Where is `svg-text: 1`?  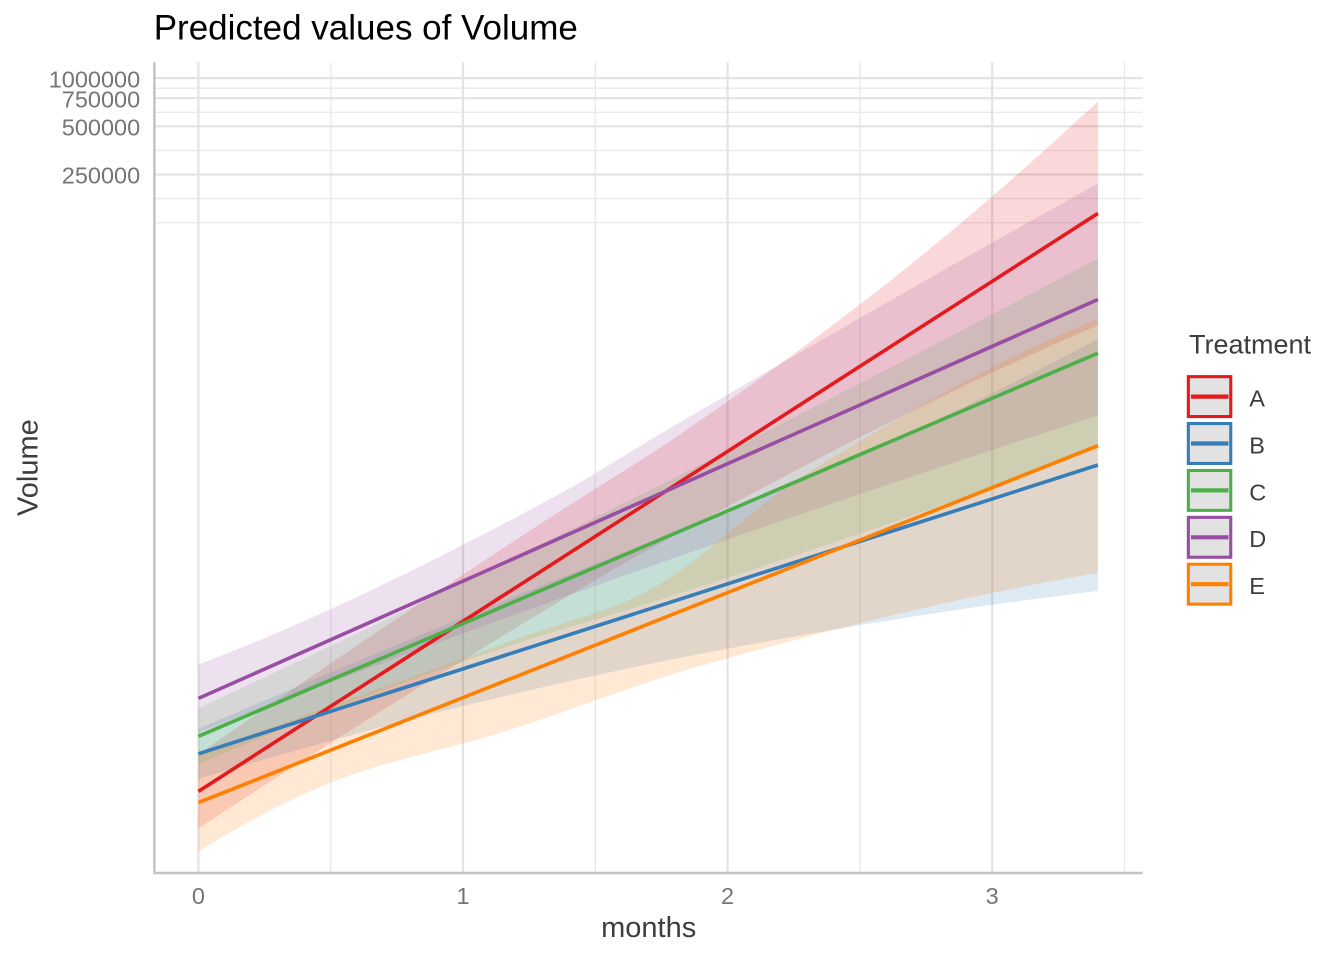 svg-text: 1 is located at coordinates (462, 896).